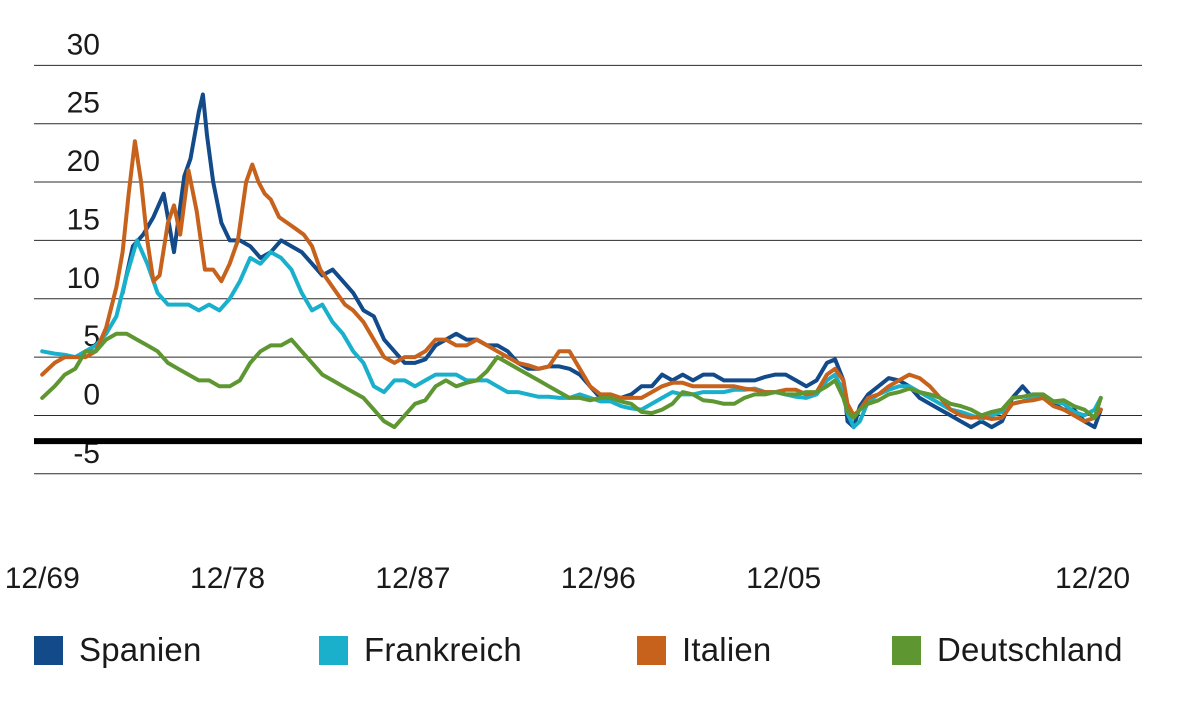 The width and height of the screenshot is (1196, 712). I want to click on legend-item-italien: Italien, so click(704, 650).